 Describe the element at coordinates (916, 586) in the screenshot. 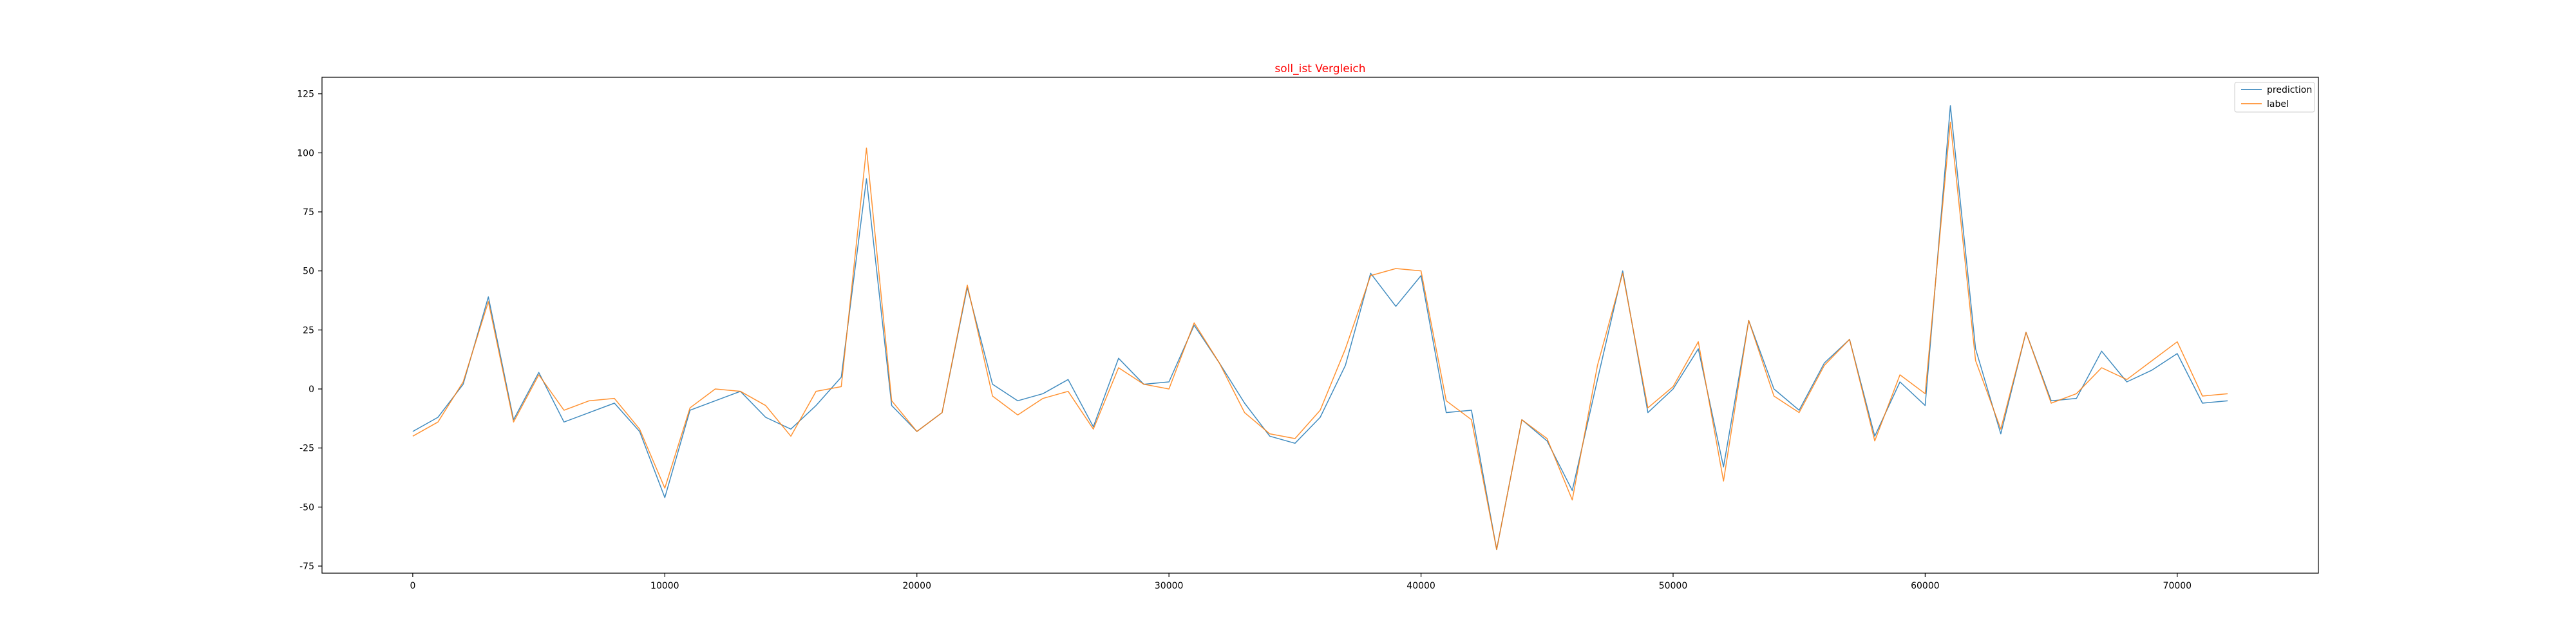

I see `x-tick-label: 20000` at that location.